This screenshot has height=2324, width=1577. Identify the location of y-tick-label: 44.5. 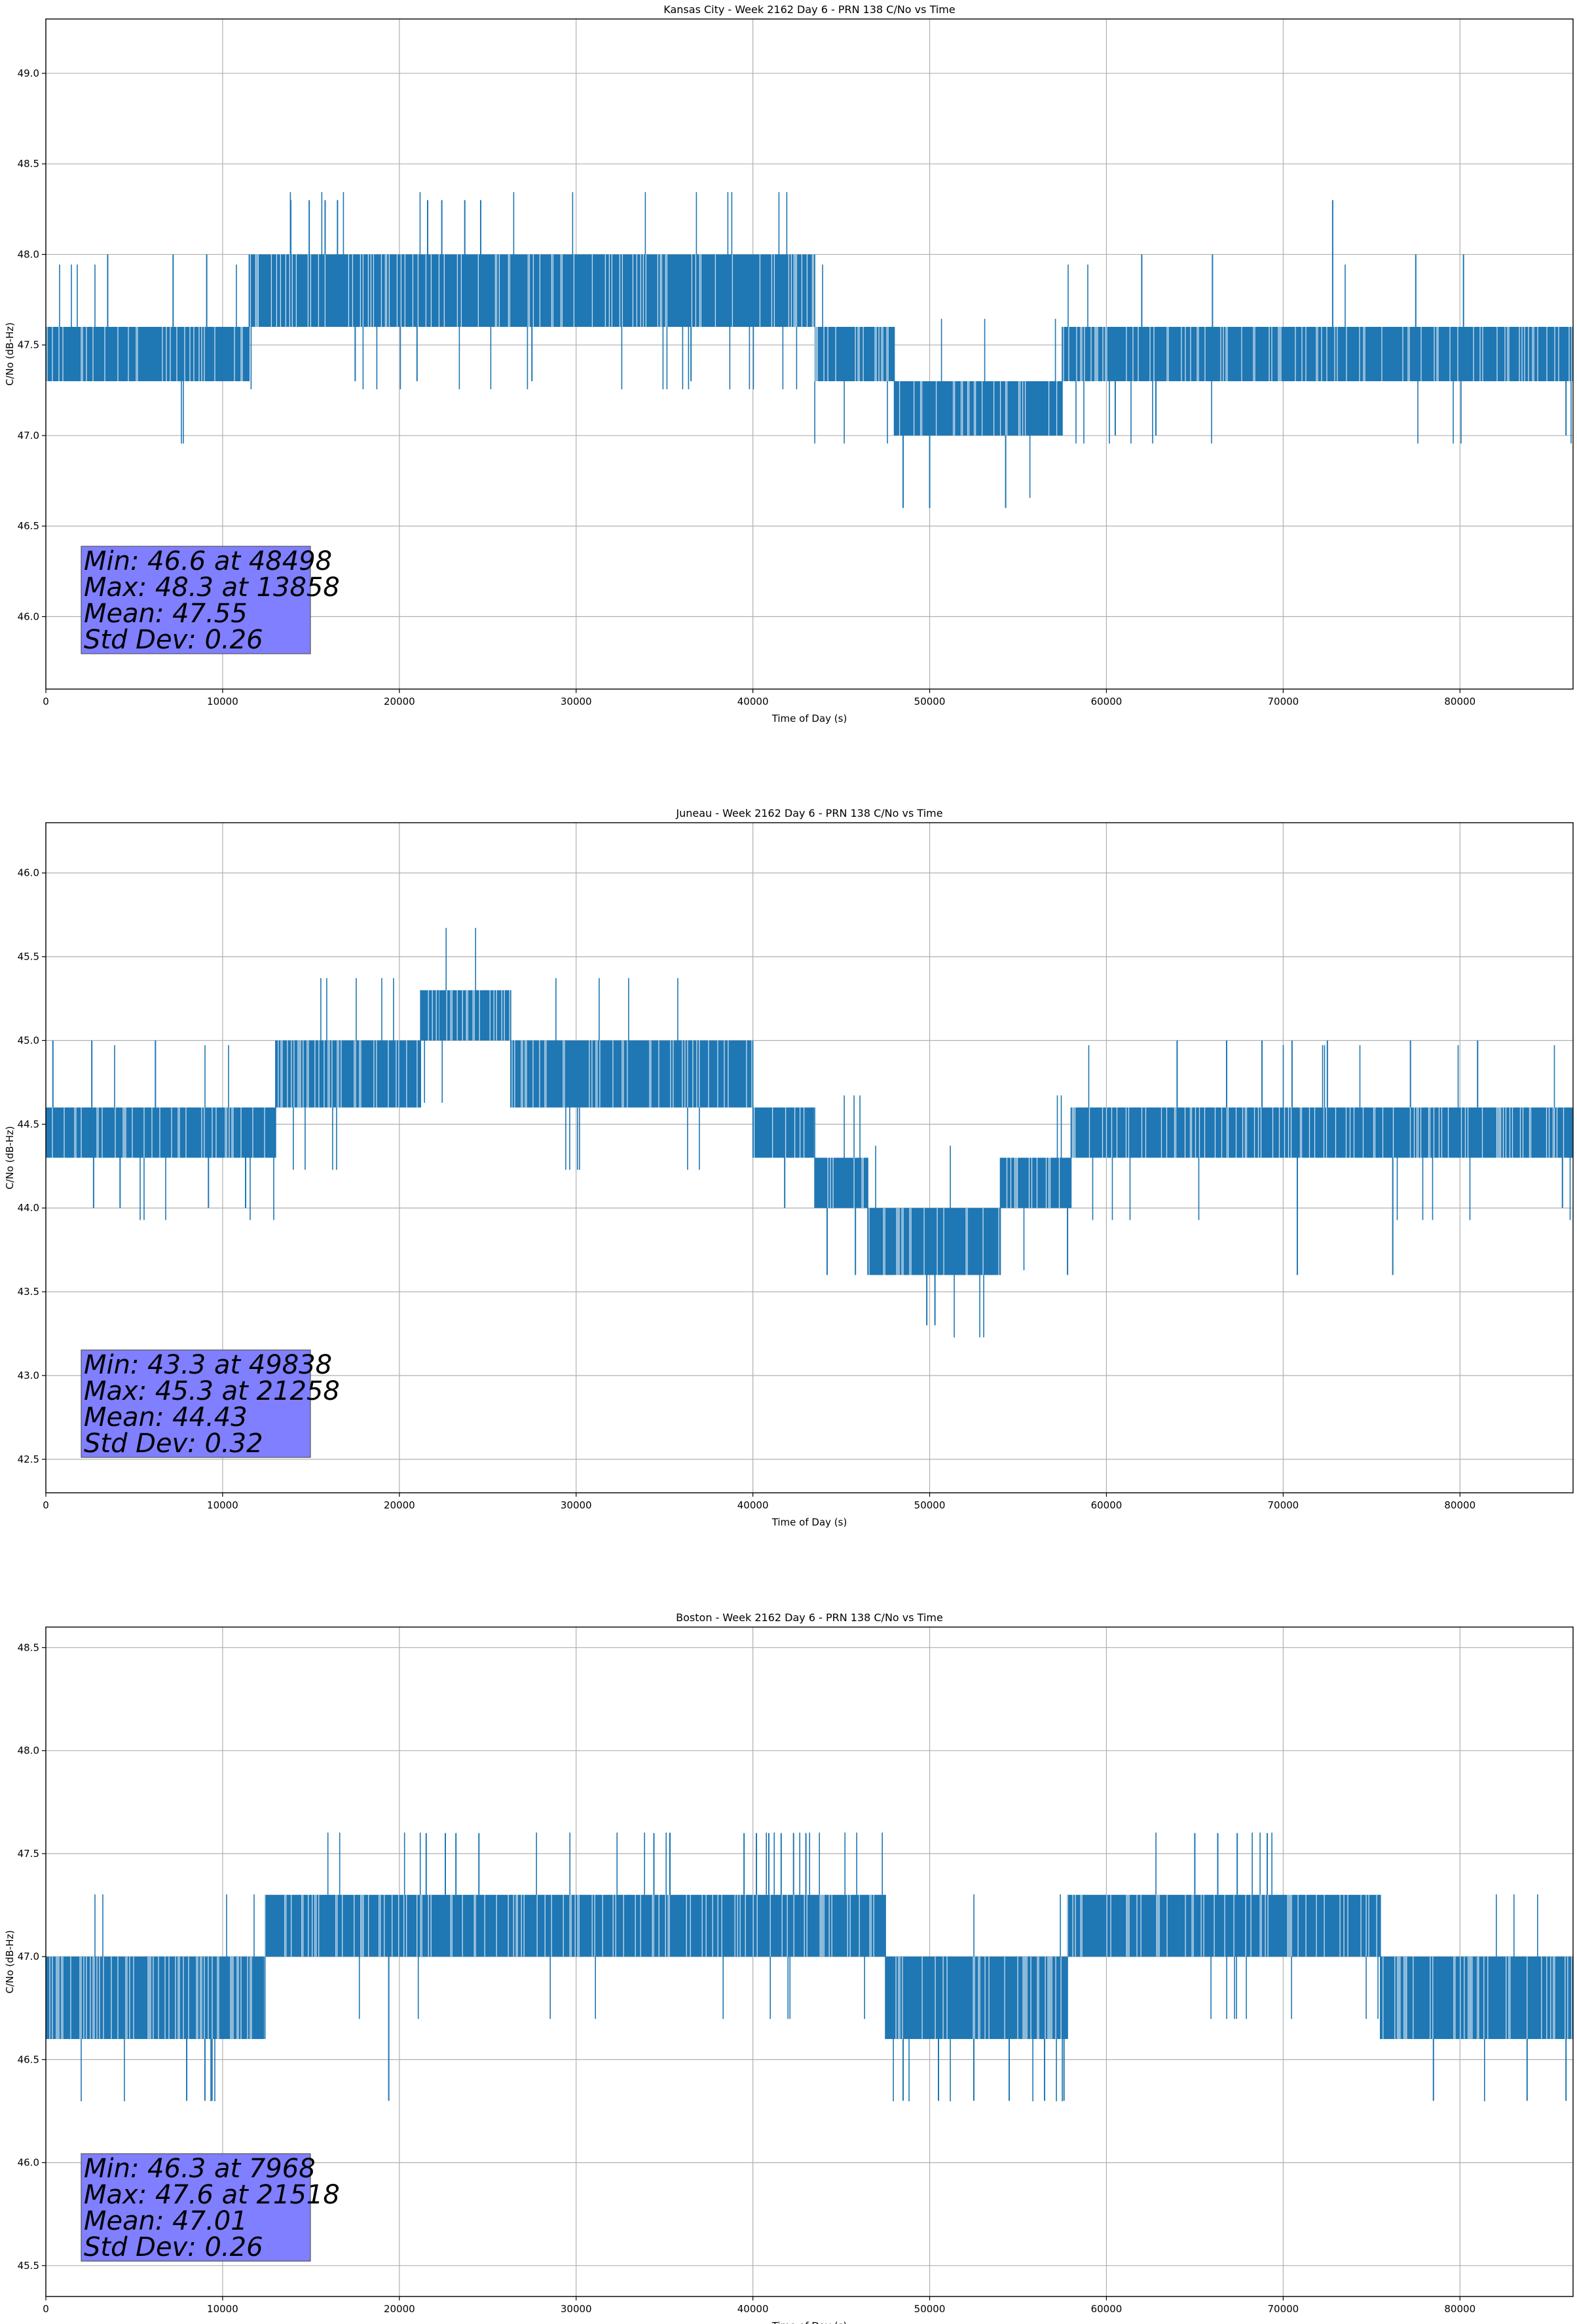
(28, 1124).